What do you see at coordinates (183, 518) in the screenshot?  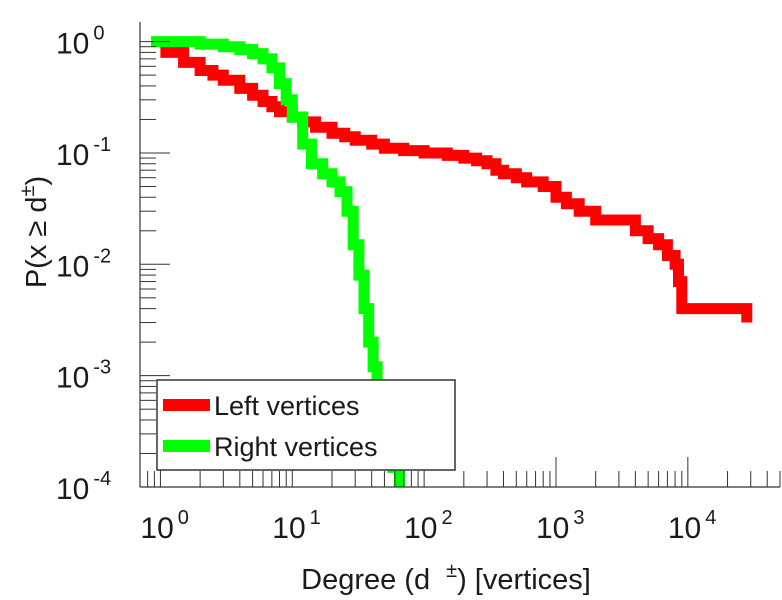 I see `x-tick-exponent: 0` at bounding box center [183, 518].